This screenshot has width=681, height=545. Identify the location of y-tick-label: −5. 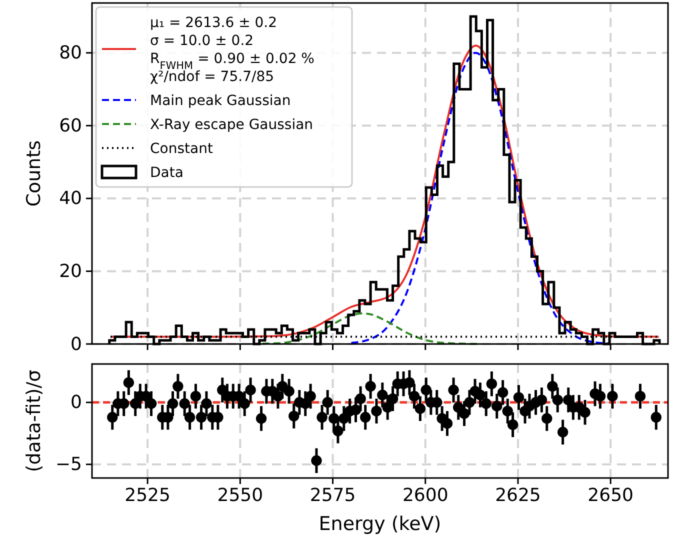
(68, 465).